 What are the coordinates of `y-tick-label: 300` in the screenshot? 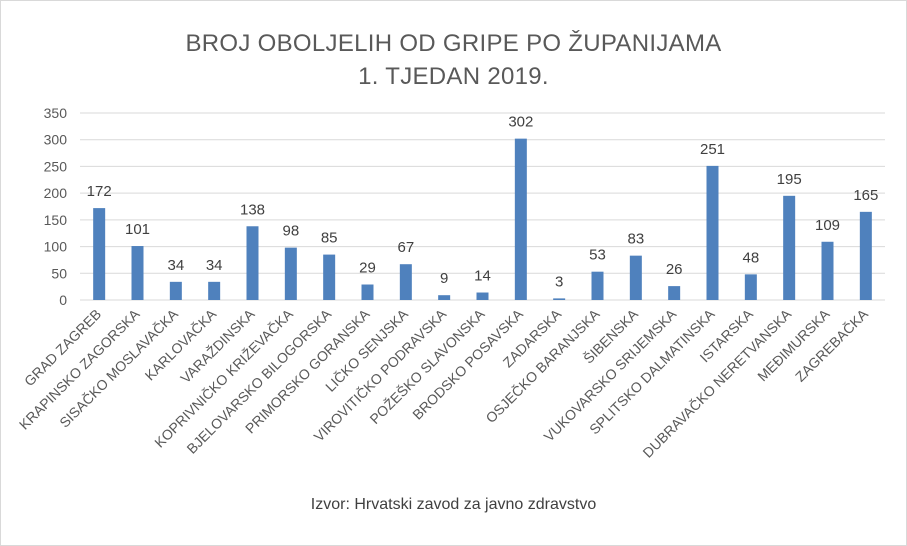 It's located at (56, 140).